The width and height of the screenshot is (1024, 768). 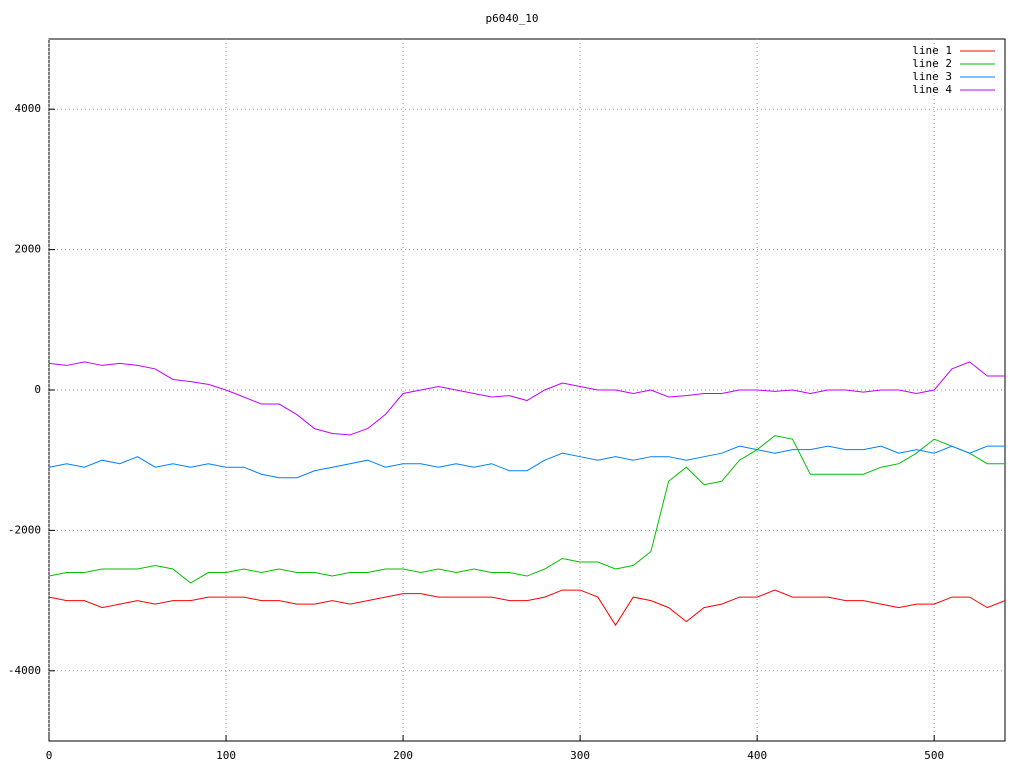 I want to click on x-tick-label: 100, so click(x=226, y=755).